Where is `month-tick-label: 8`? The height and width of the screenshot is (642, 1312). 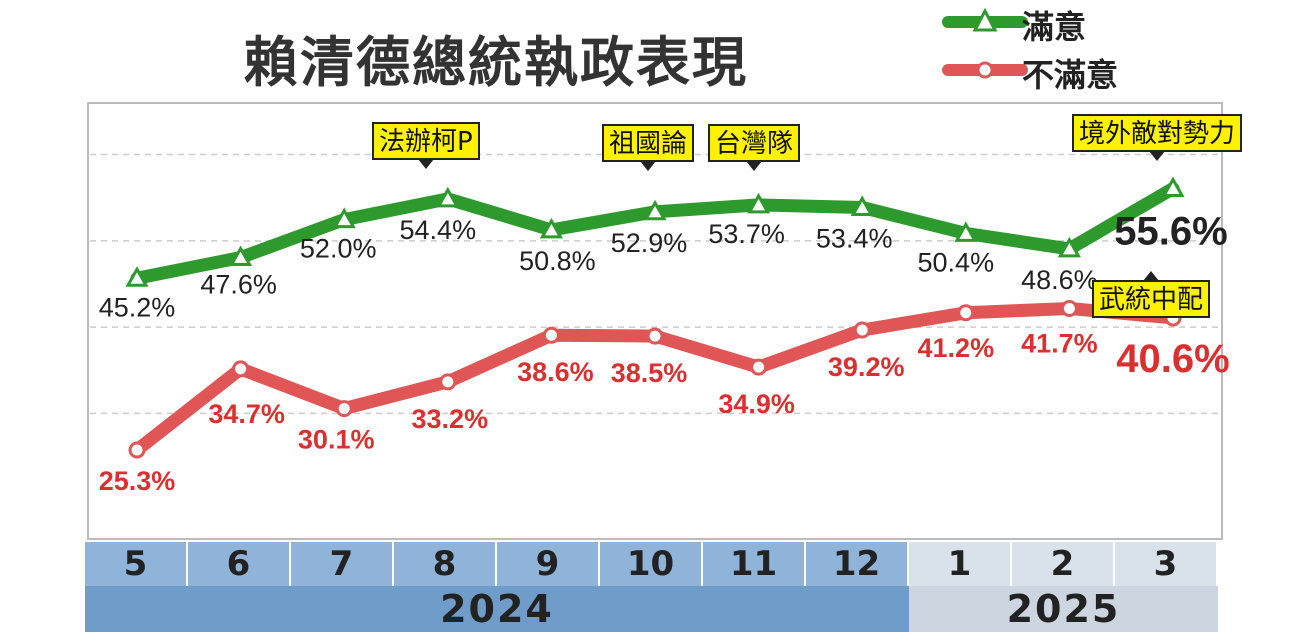
month-tick-label: 8 is located at coordinates (445, 564).